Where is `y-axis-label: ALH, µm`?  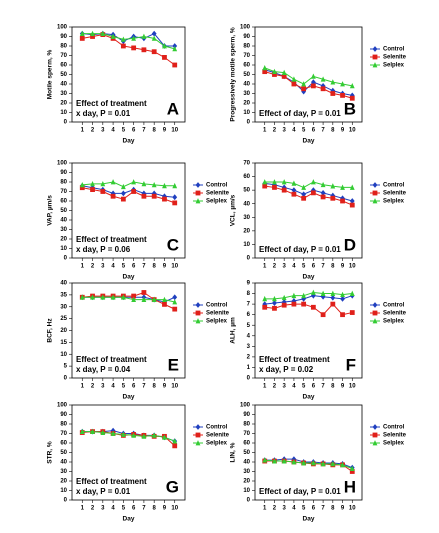 y-axis-label: ALH, µm is located at coordinates (233, 330).